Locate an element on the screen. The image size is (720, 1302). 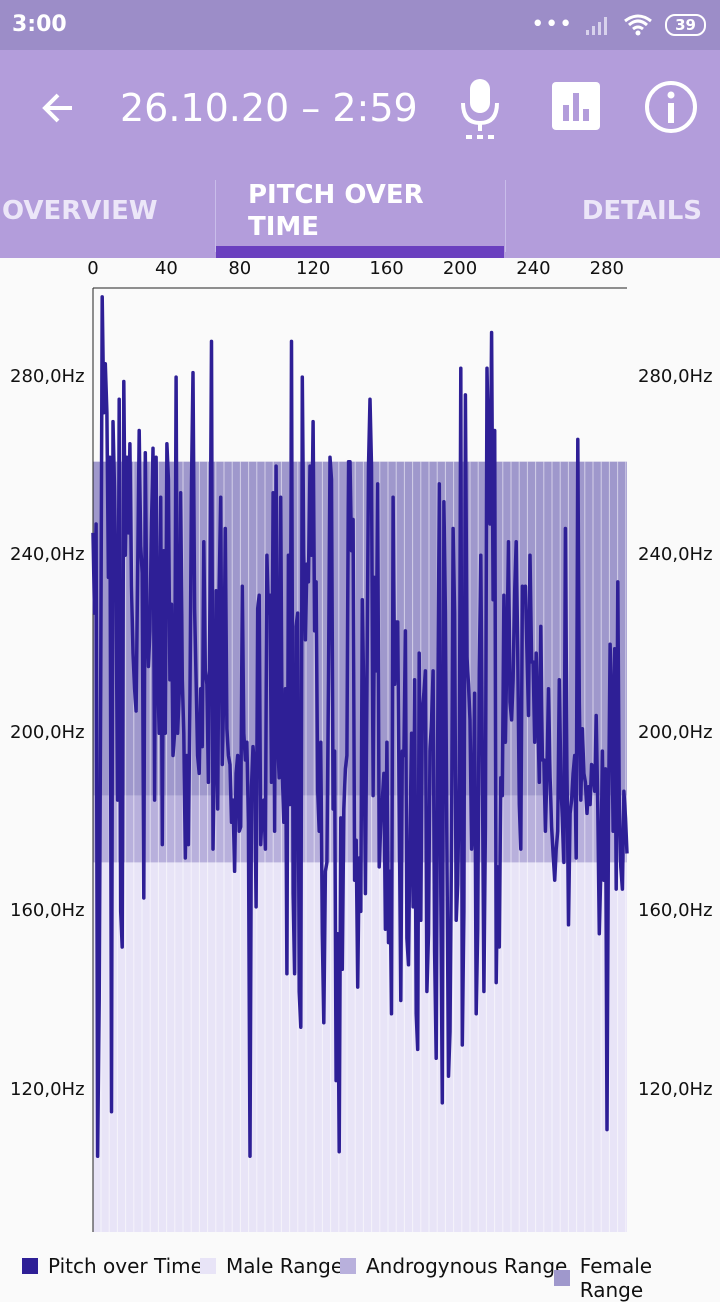
legend-androgynous: Androgynous Range is located at coordinates (453, 1266).